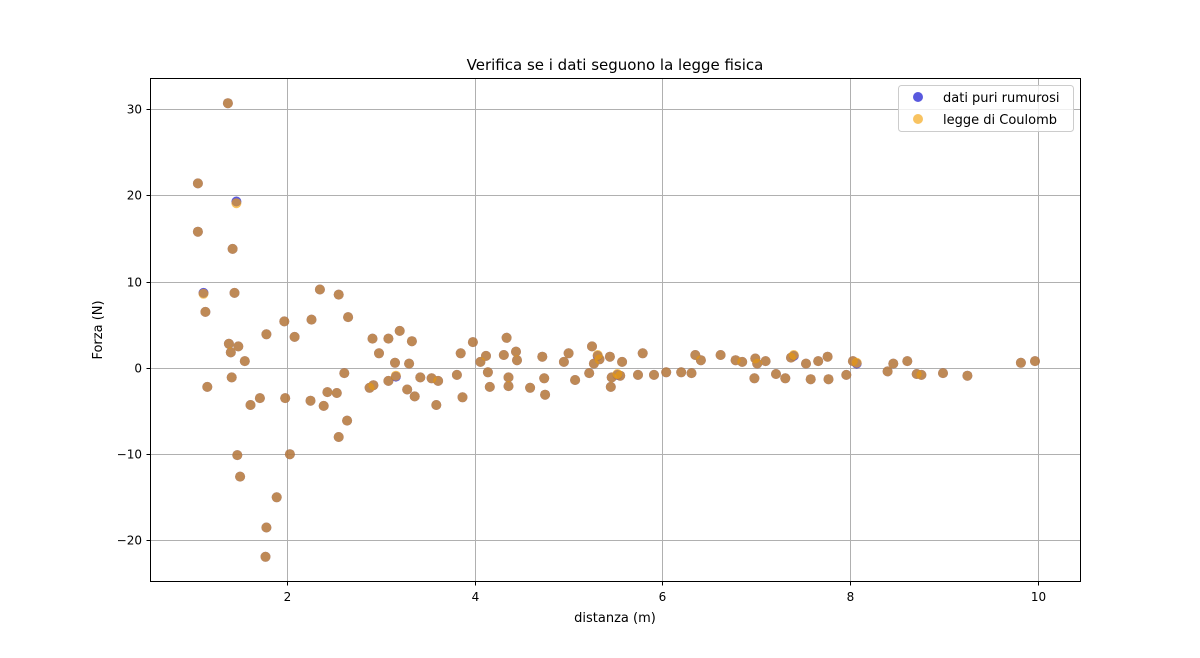  What do you see at coordinates (663, 597) in the screenshot?
I see `x-tick-label: 6` at bounding box center [663, 597].